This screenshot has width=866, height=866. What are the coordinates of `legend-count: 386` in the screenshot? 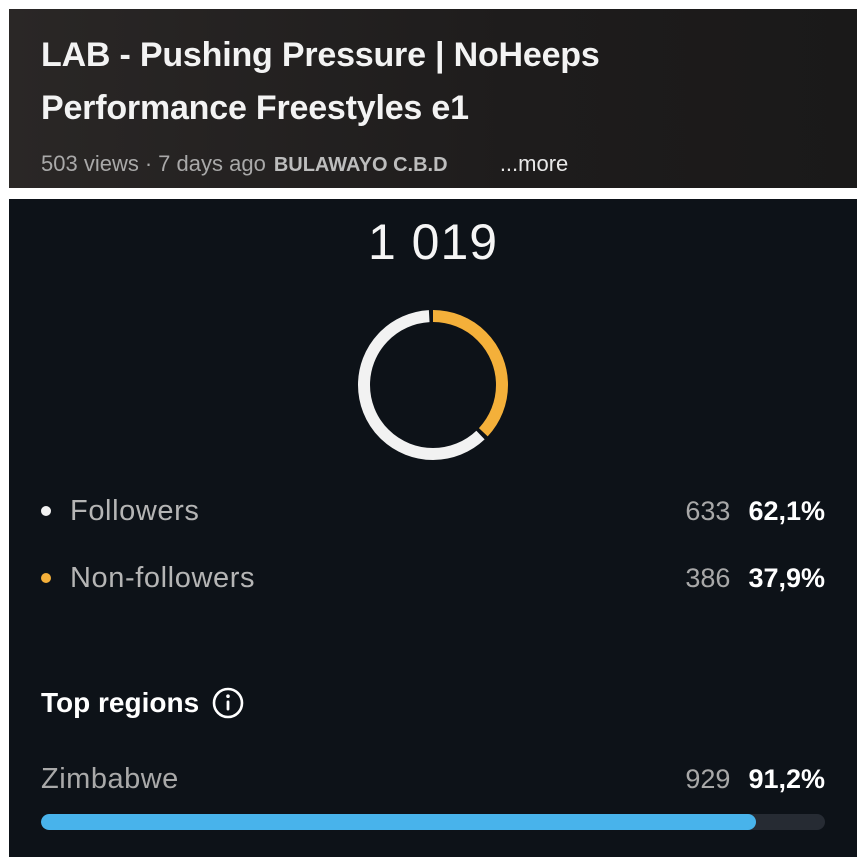 It's located at (708, 577).